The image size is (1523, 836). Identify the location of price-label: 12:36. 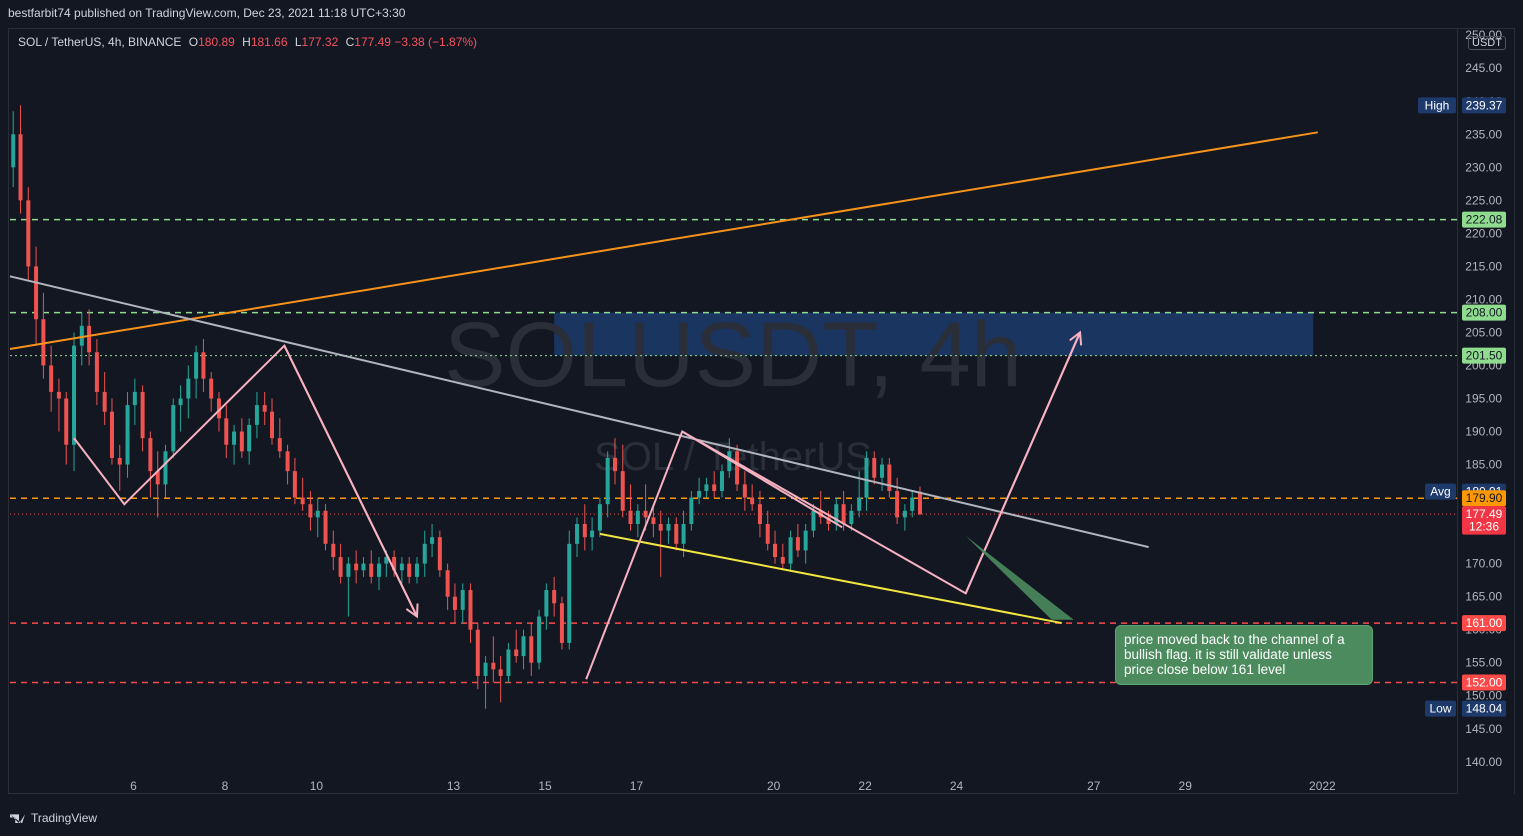
(1484, 526).